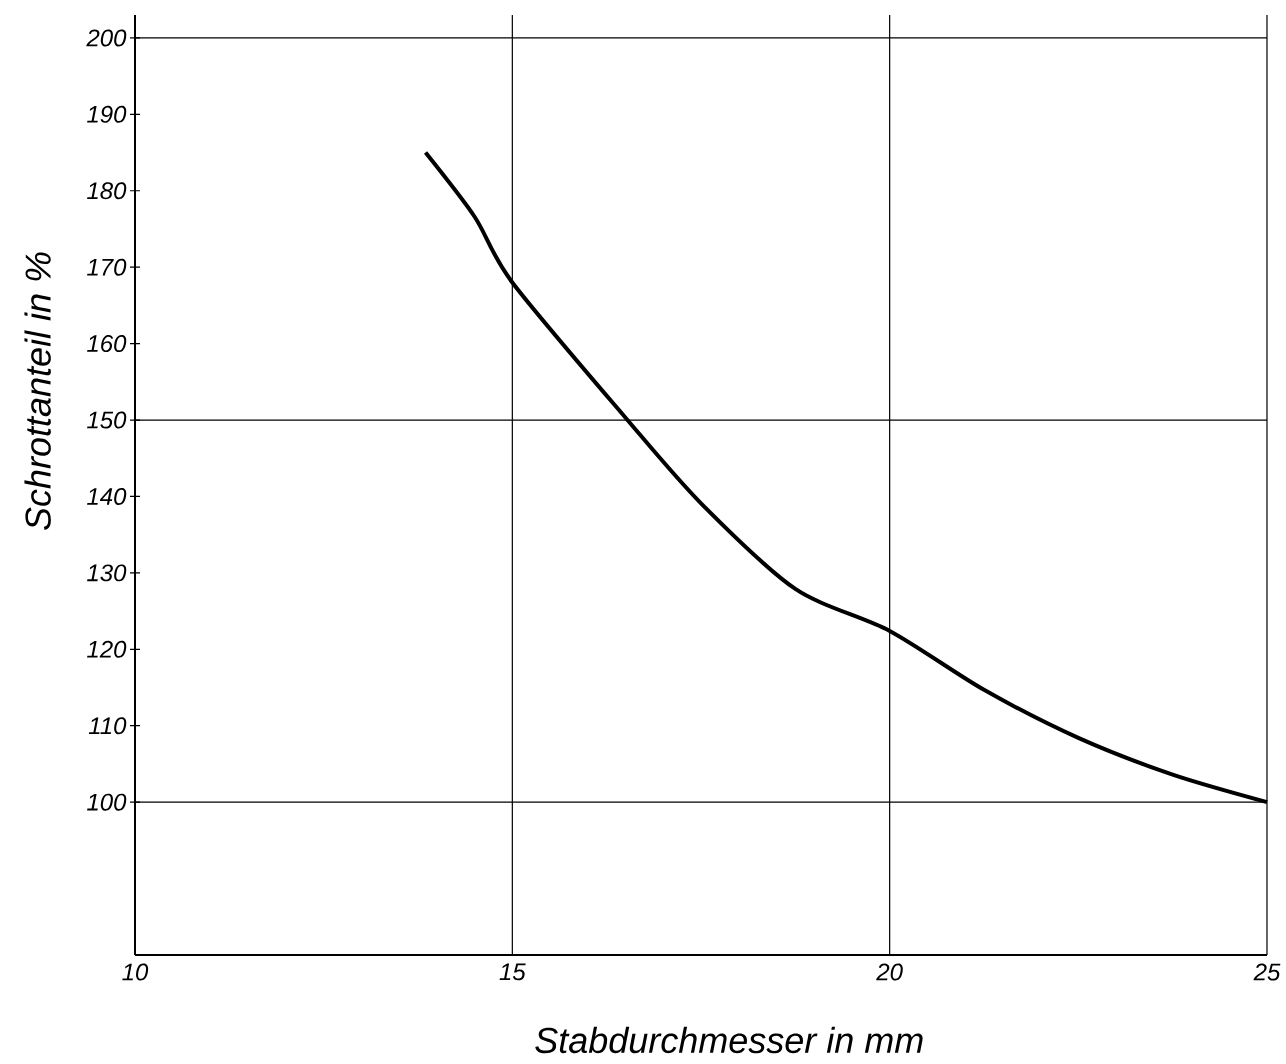 Image resolution: width=1286 pixels, height=1064 pixels. I want to click on y-axis-title: Schrottanteil in %, so click(37, 391).